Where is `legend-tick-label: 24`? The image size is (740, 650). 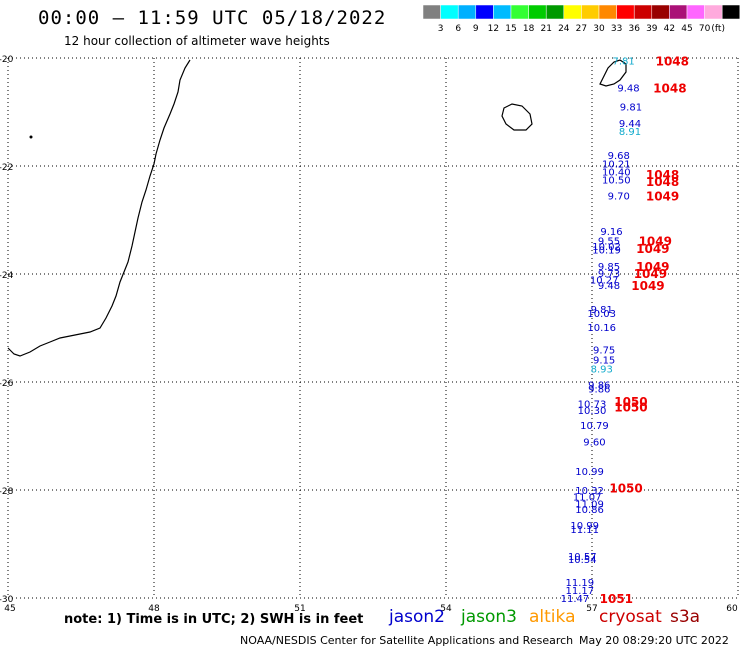 legend-tick-label: 24 is located at coordinates (564, 29).